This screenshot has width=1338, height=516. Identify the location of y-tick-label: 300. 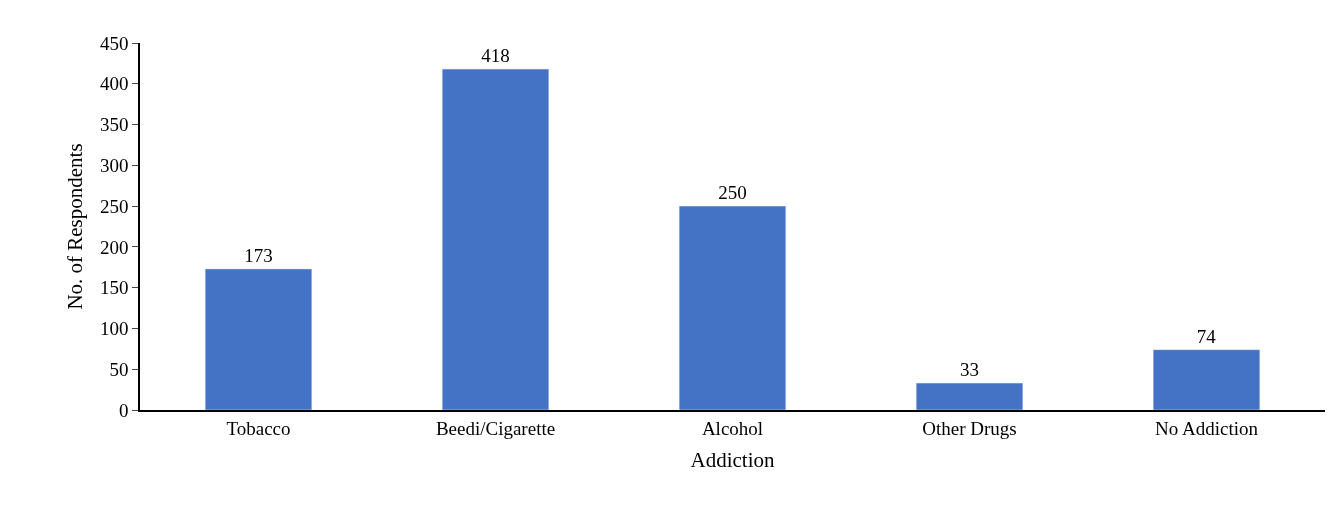
(114, 165).